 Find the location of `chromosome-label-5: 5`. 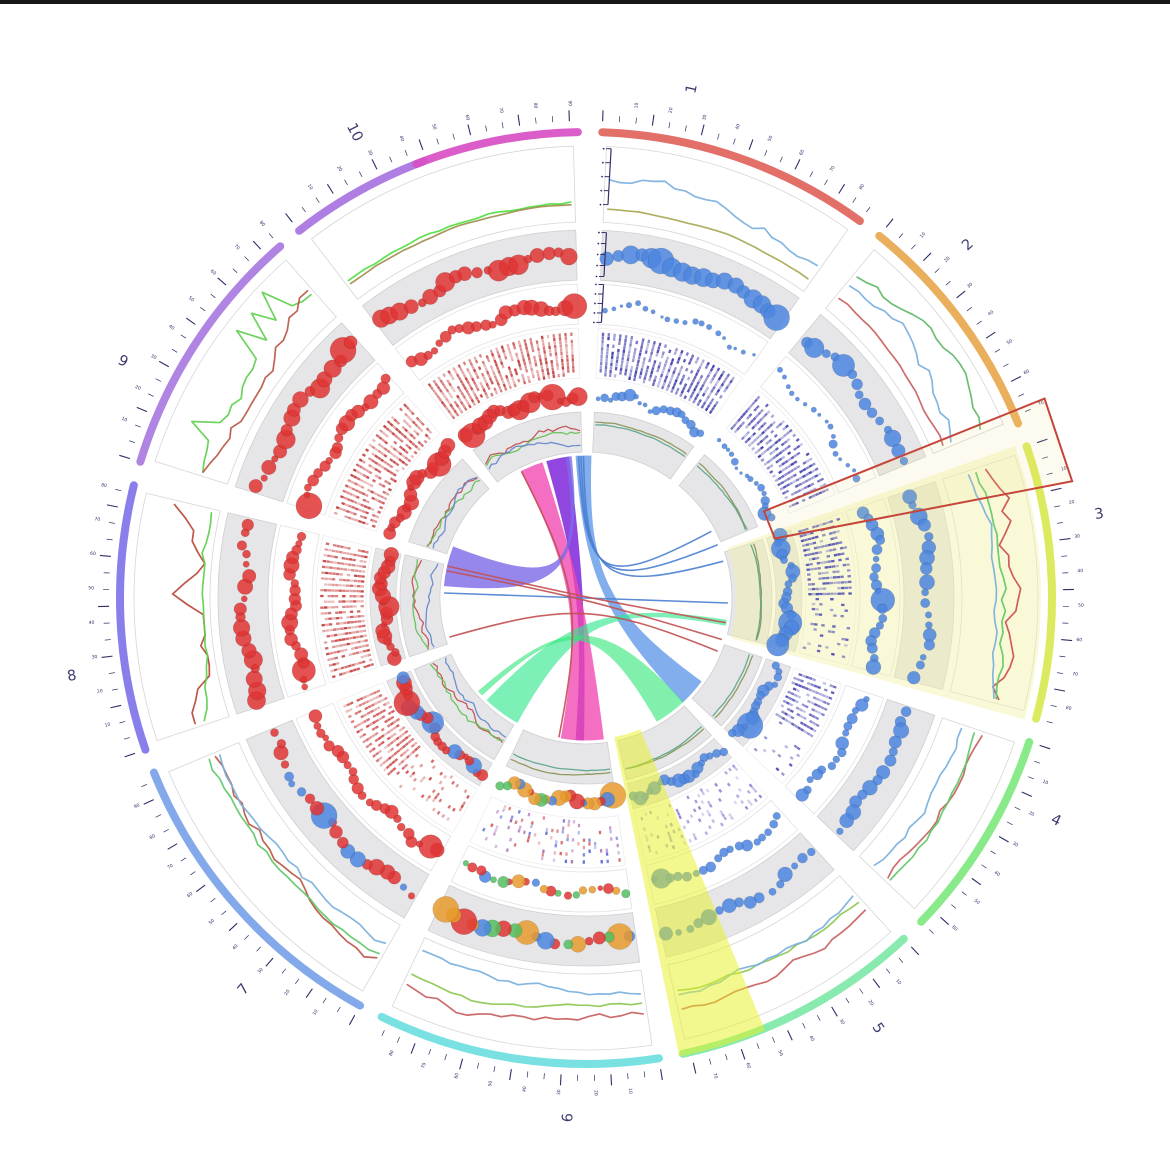

chromosome-label-5: 5 is located at coordinates (878, 1028).